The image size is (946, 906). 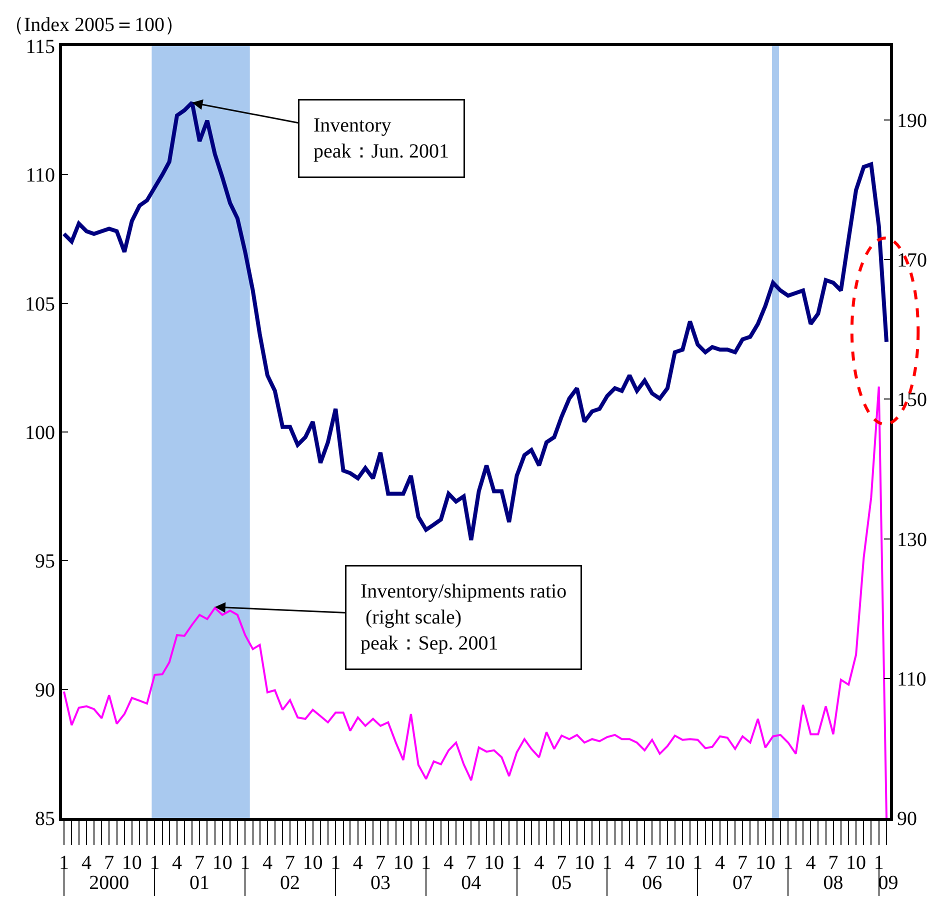 What do you see at coordinates (40, 433) in the screenshot?
I see `y-tick-label: 100` at bounding box center [40, 433].